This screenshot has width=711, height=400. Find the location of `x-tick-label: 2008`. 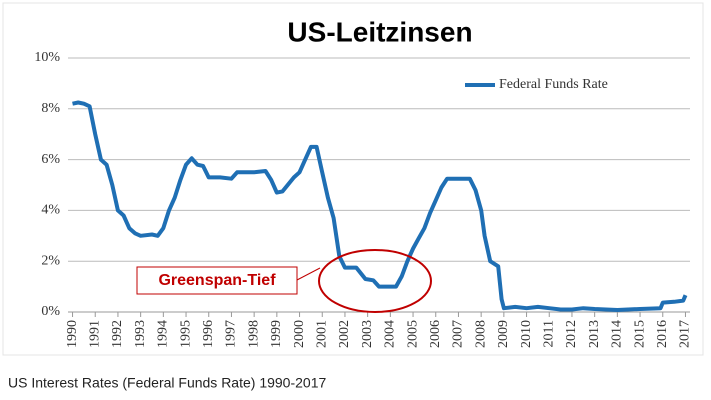

x-tick-label: 2008 is located at coordinates (480, 334).